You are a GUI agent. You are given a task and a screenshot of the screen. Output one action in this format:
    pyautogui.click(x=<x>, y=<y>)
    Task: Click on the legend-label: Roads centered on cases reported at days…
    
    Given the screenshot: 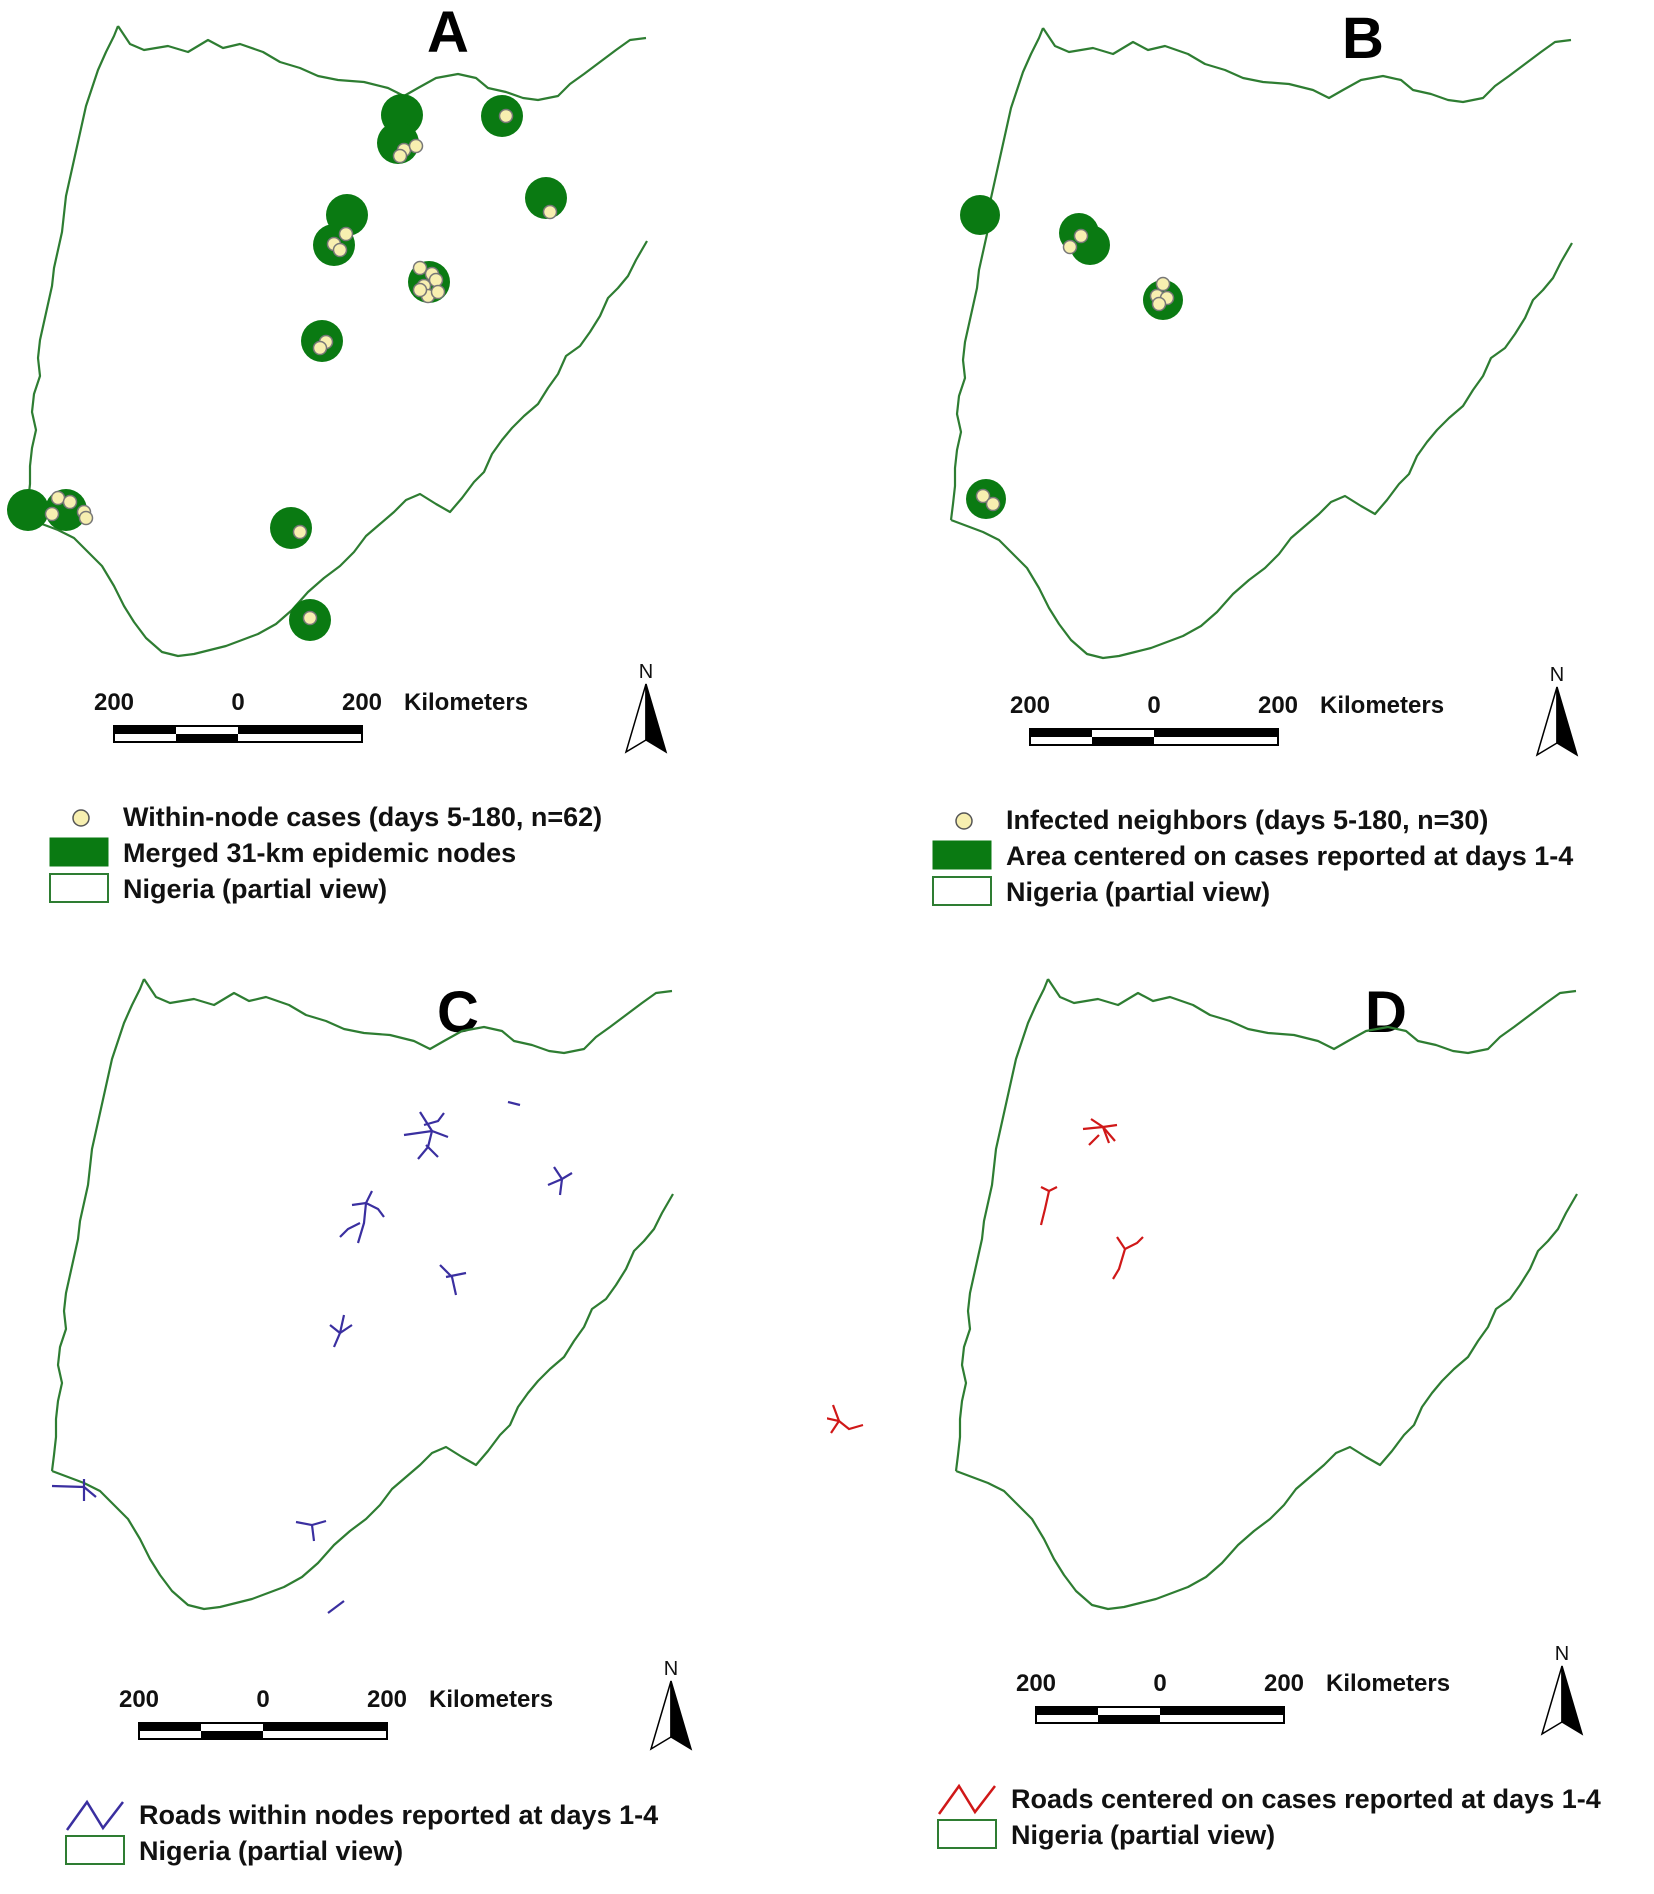 What is the action you would take?
    pyautogui.click(x=1306, y=1799)
    